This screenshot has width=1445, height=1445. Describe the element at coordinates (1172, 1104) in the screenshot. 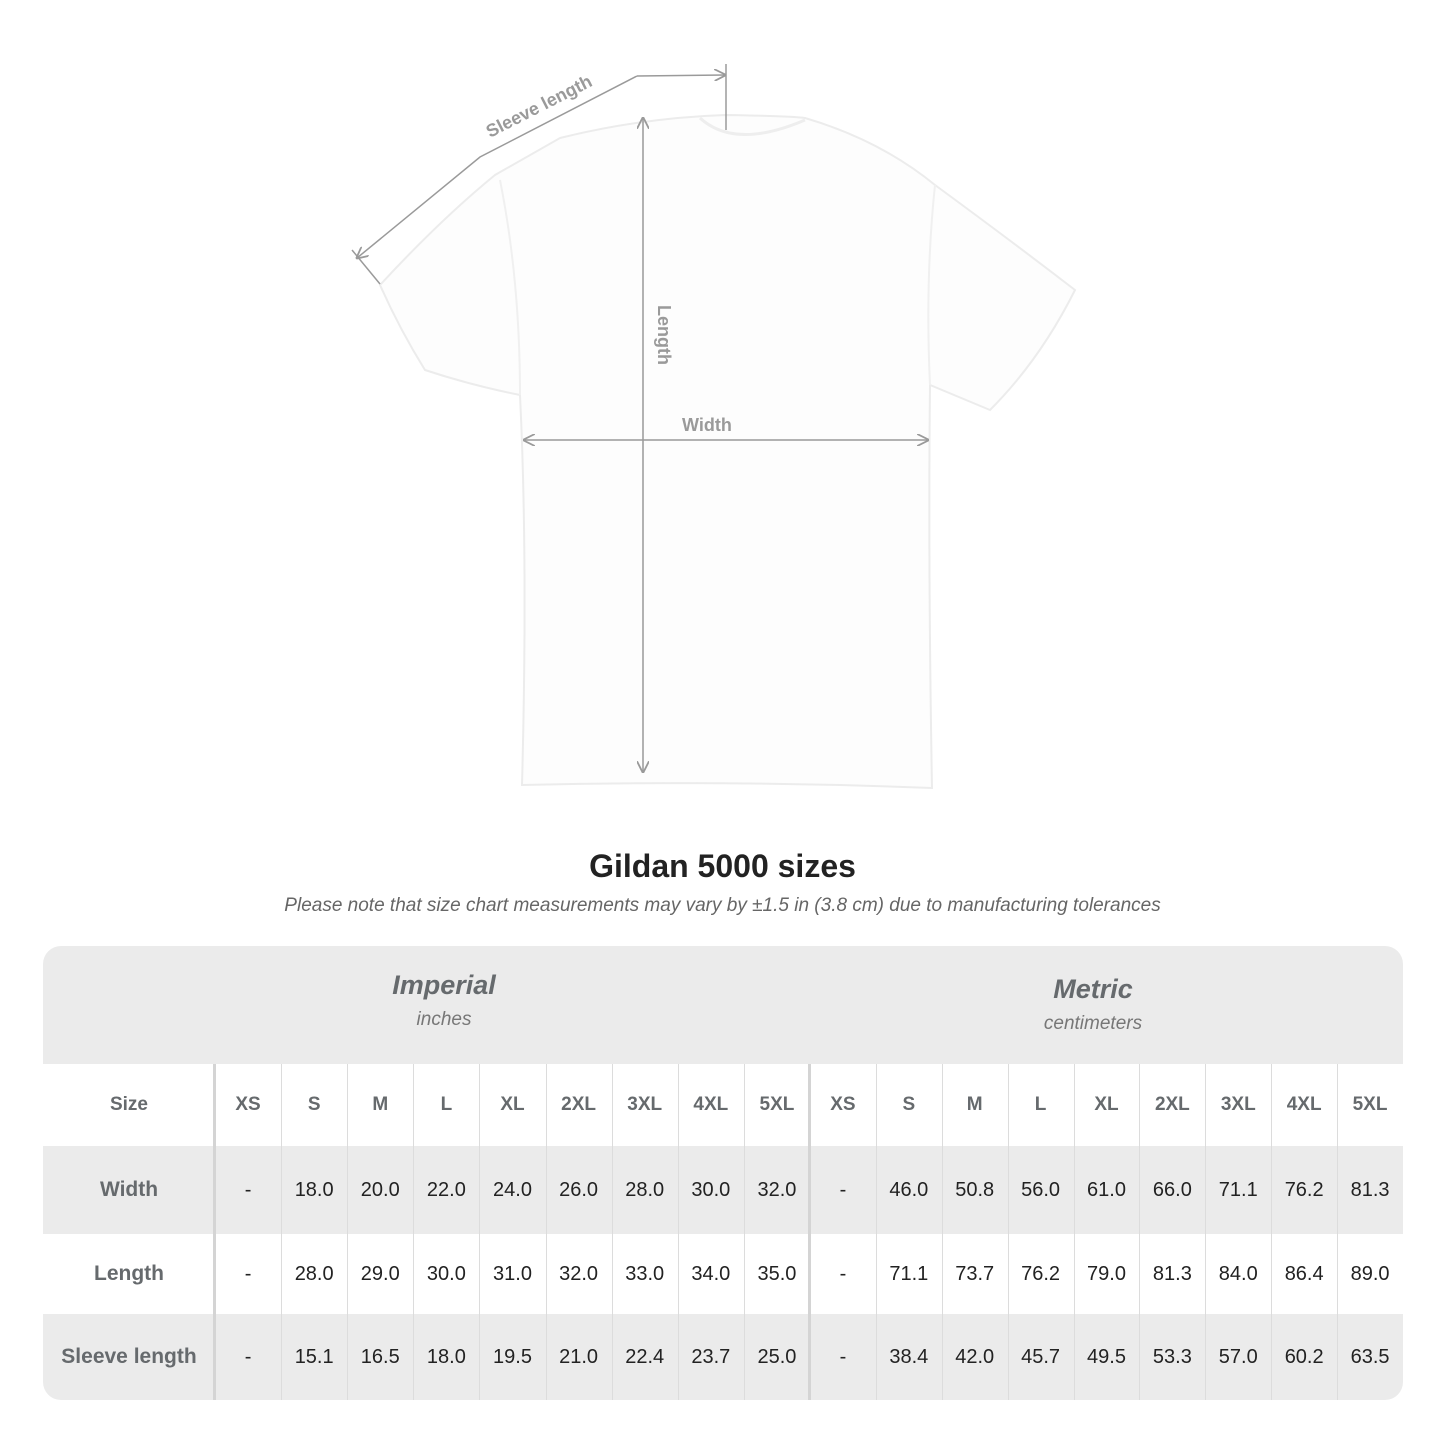

I see `metric-size-header: 2XL` at that location.